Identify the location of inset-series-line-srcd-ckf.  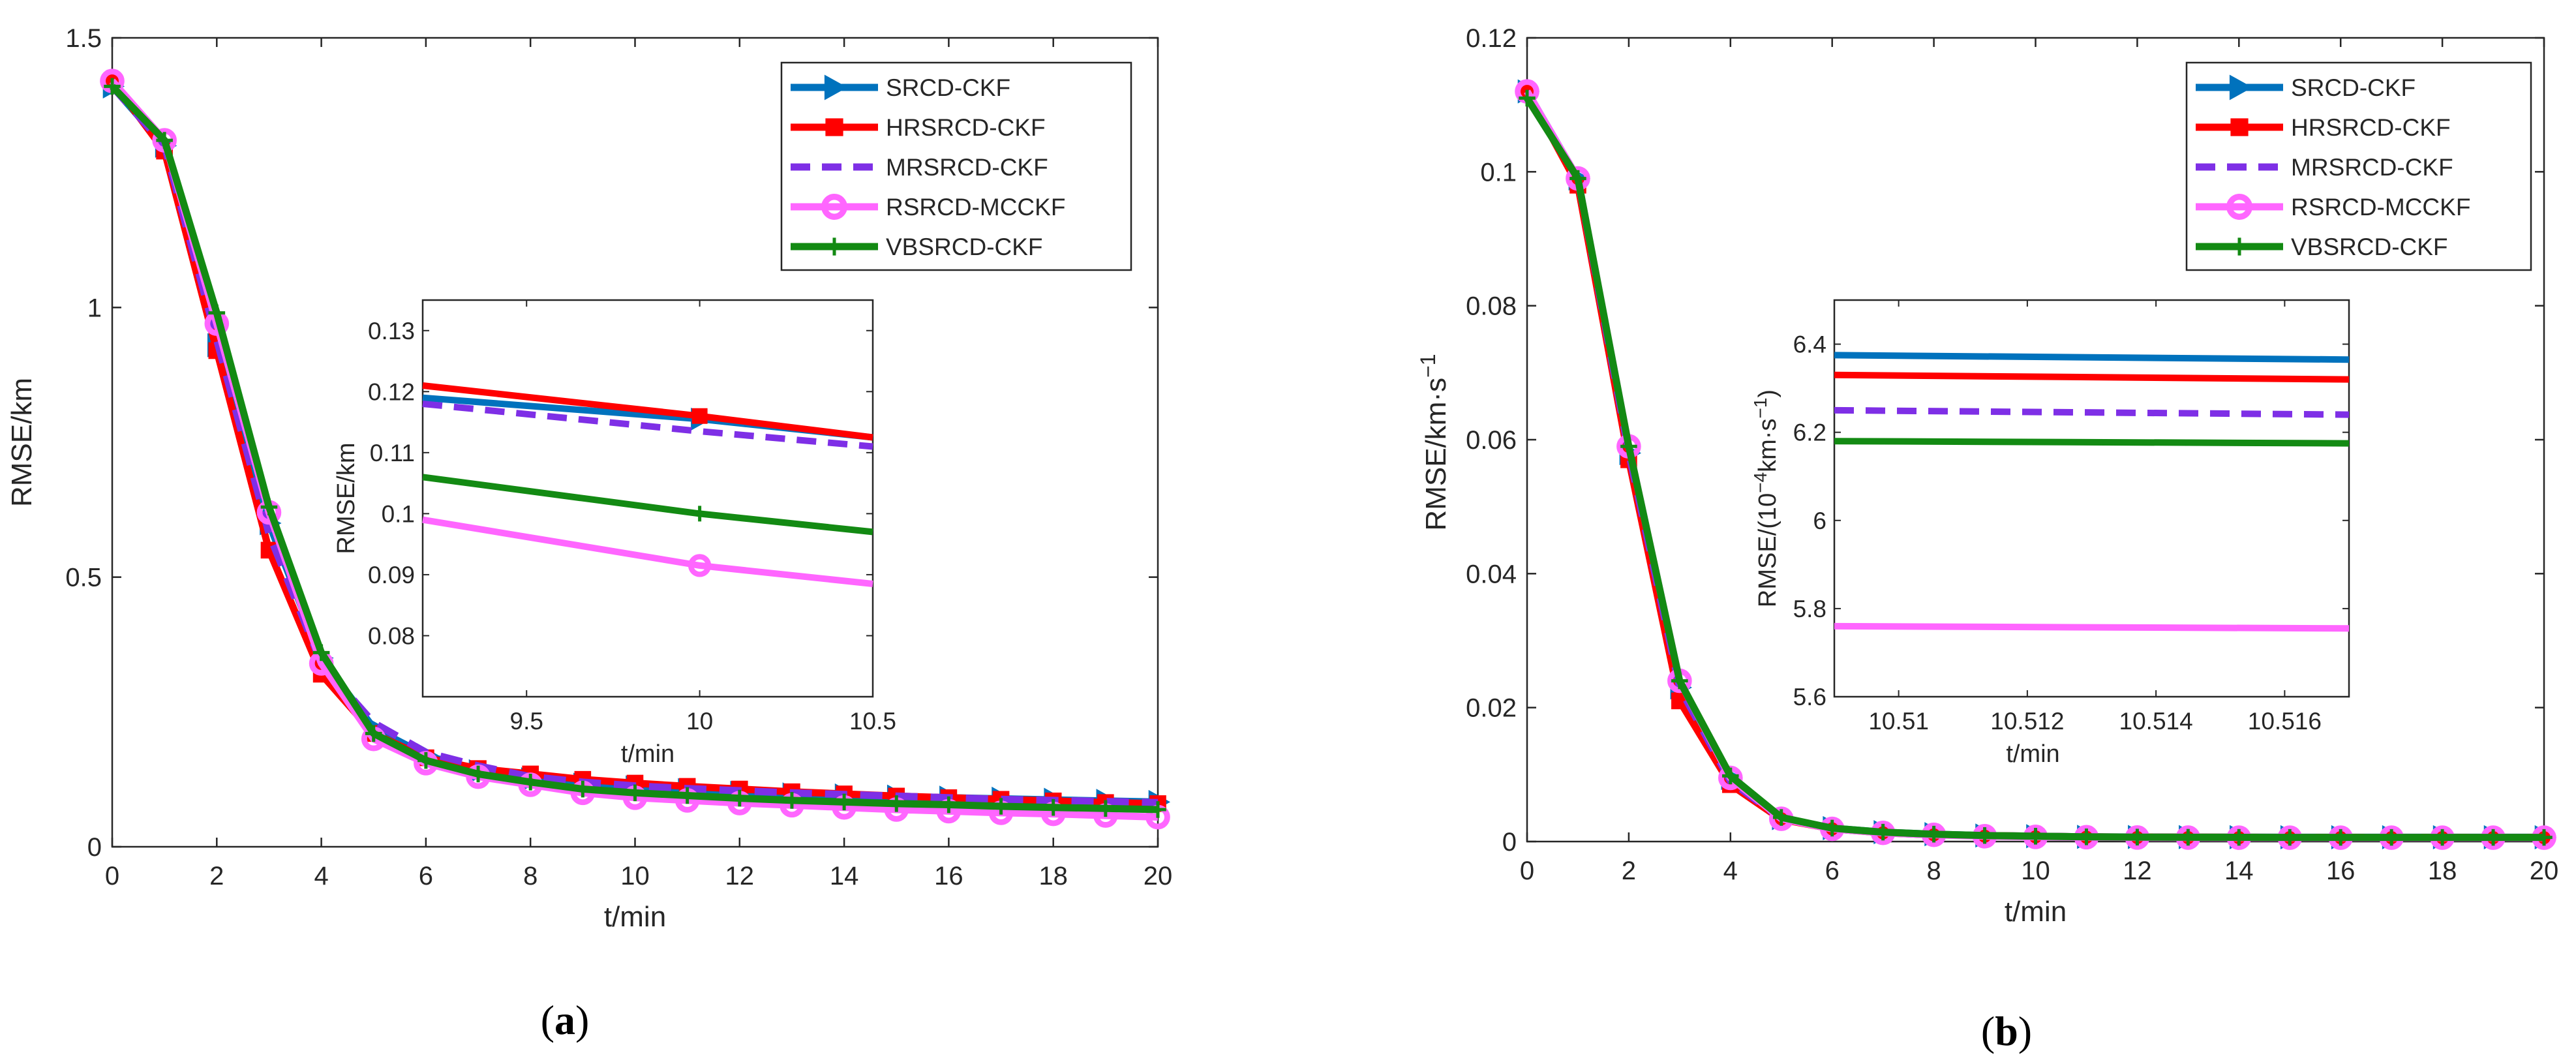
(2092, 357).